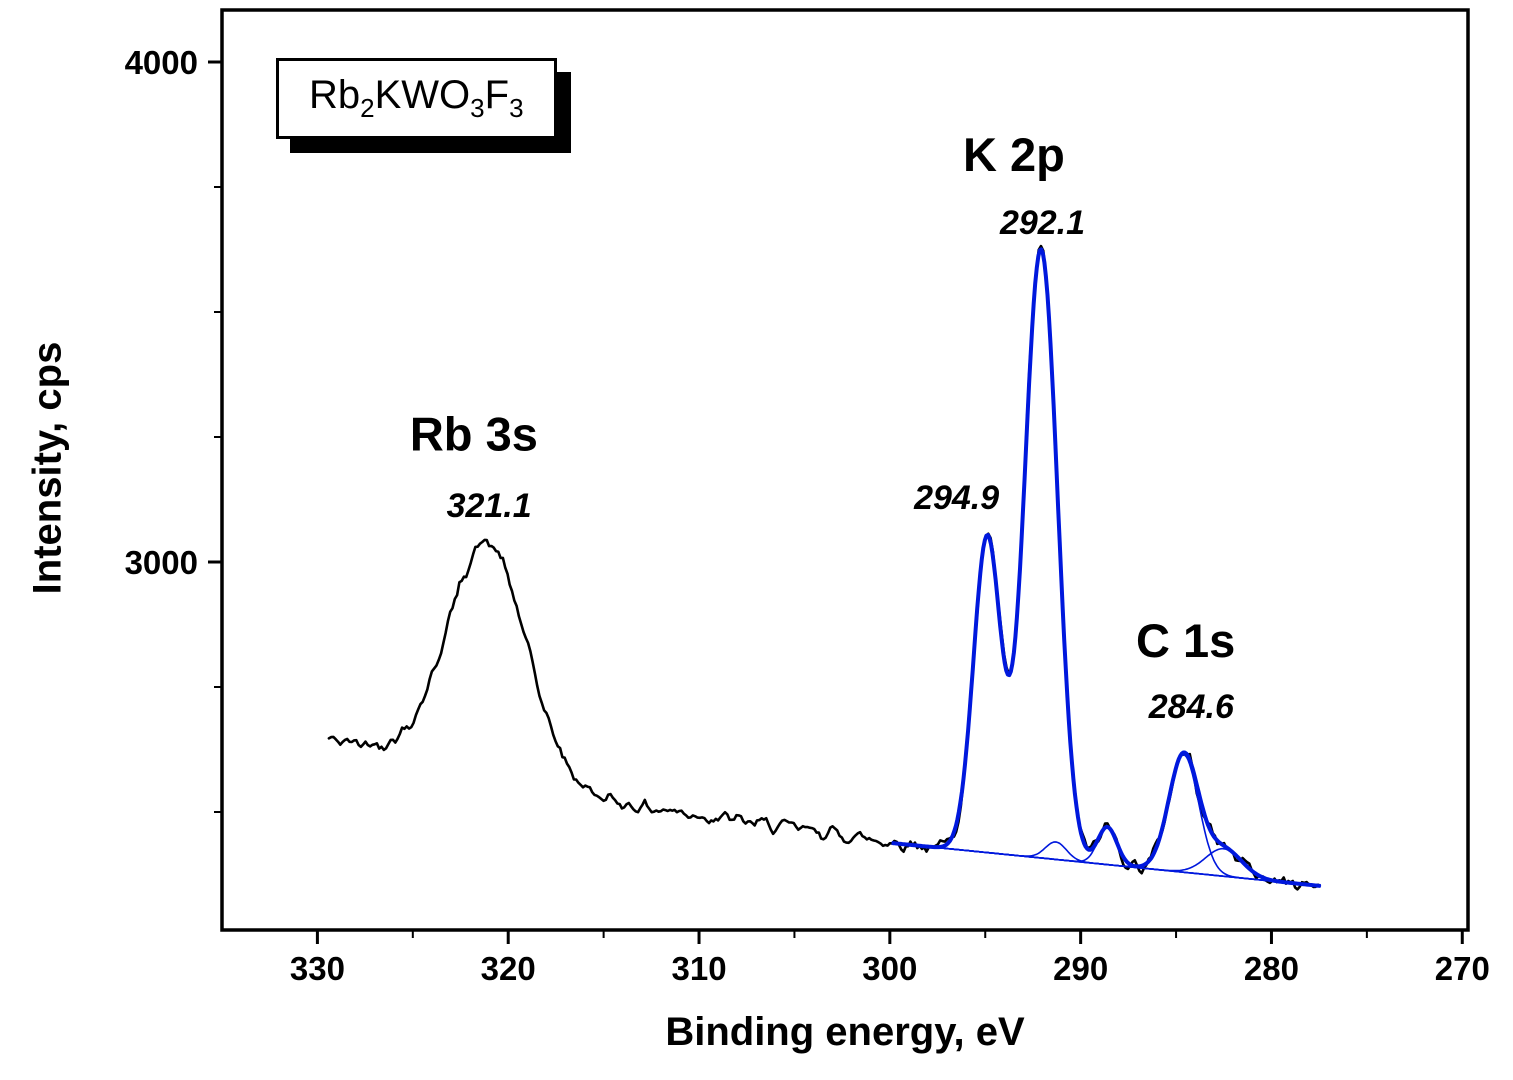  I want to click on x-tick-label: 330, so click(317, 968).